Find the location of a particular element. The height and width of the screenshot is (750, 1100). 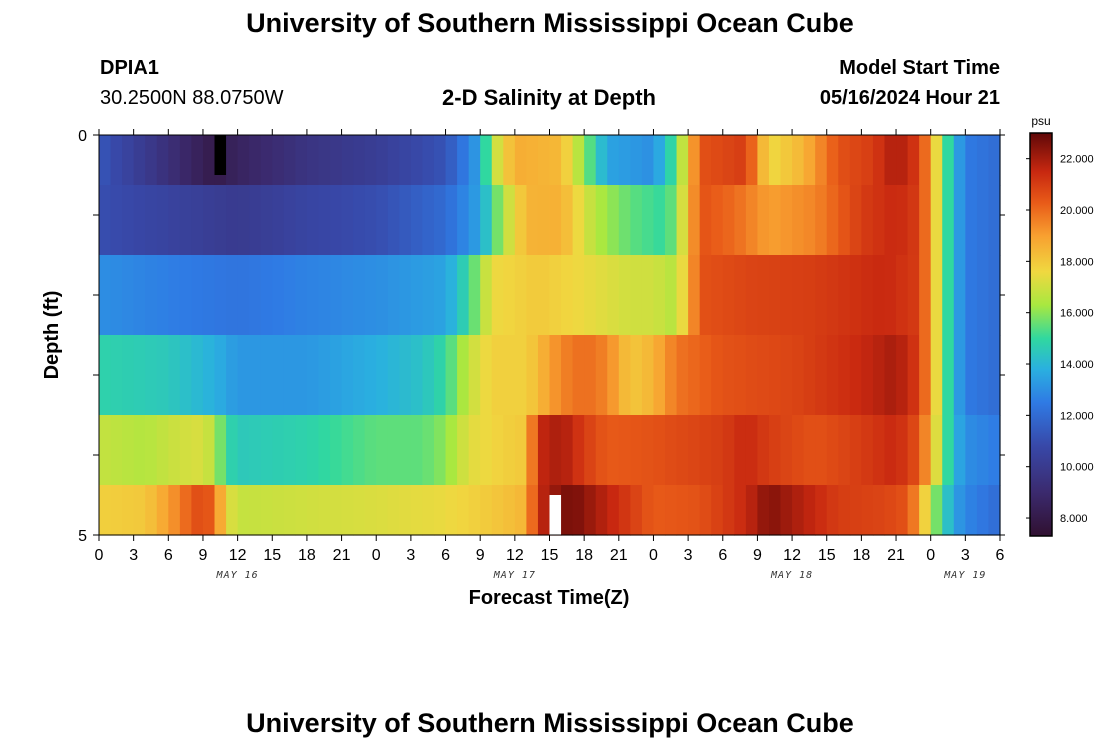

colorbar-scale is located at coordinates (1041, 334).